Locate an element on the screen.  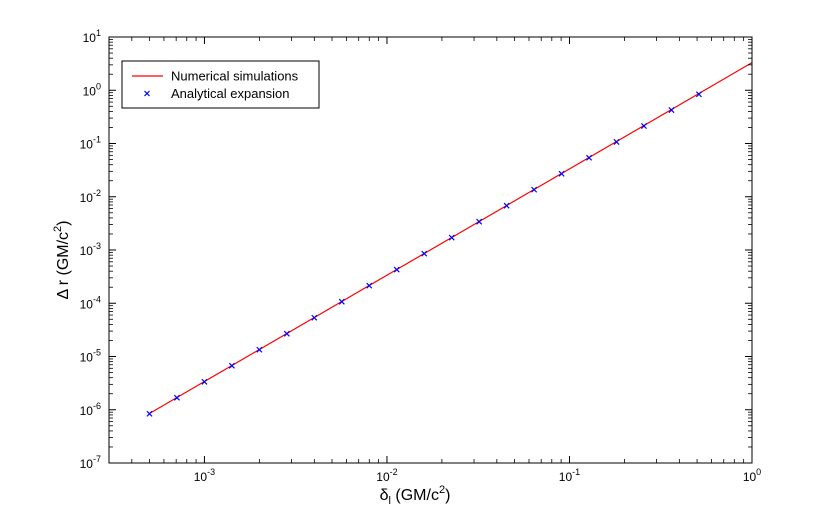
x-axis-label-sup: 2 is located at coordinates (442, 490).